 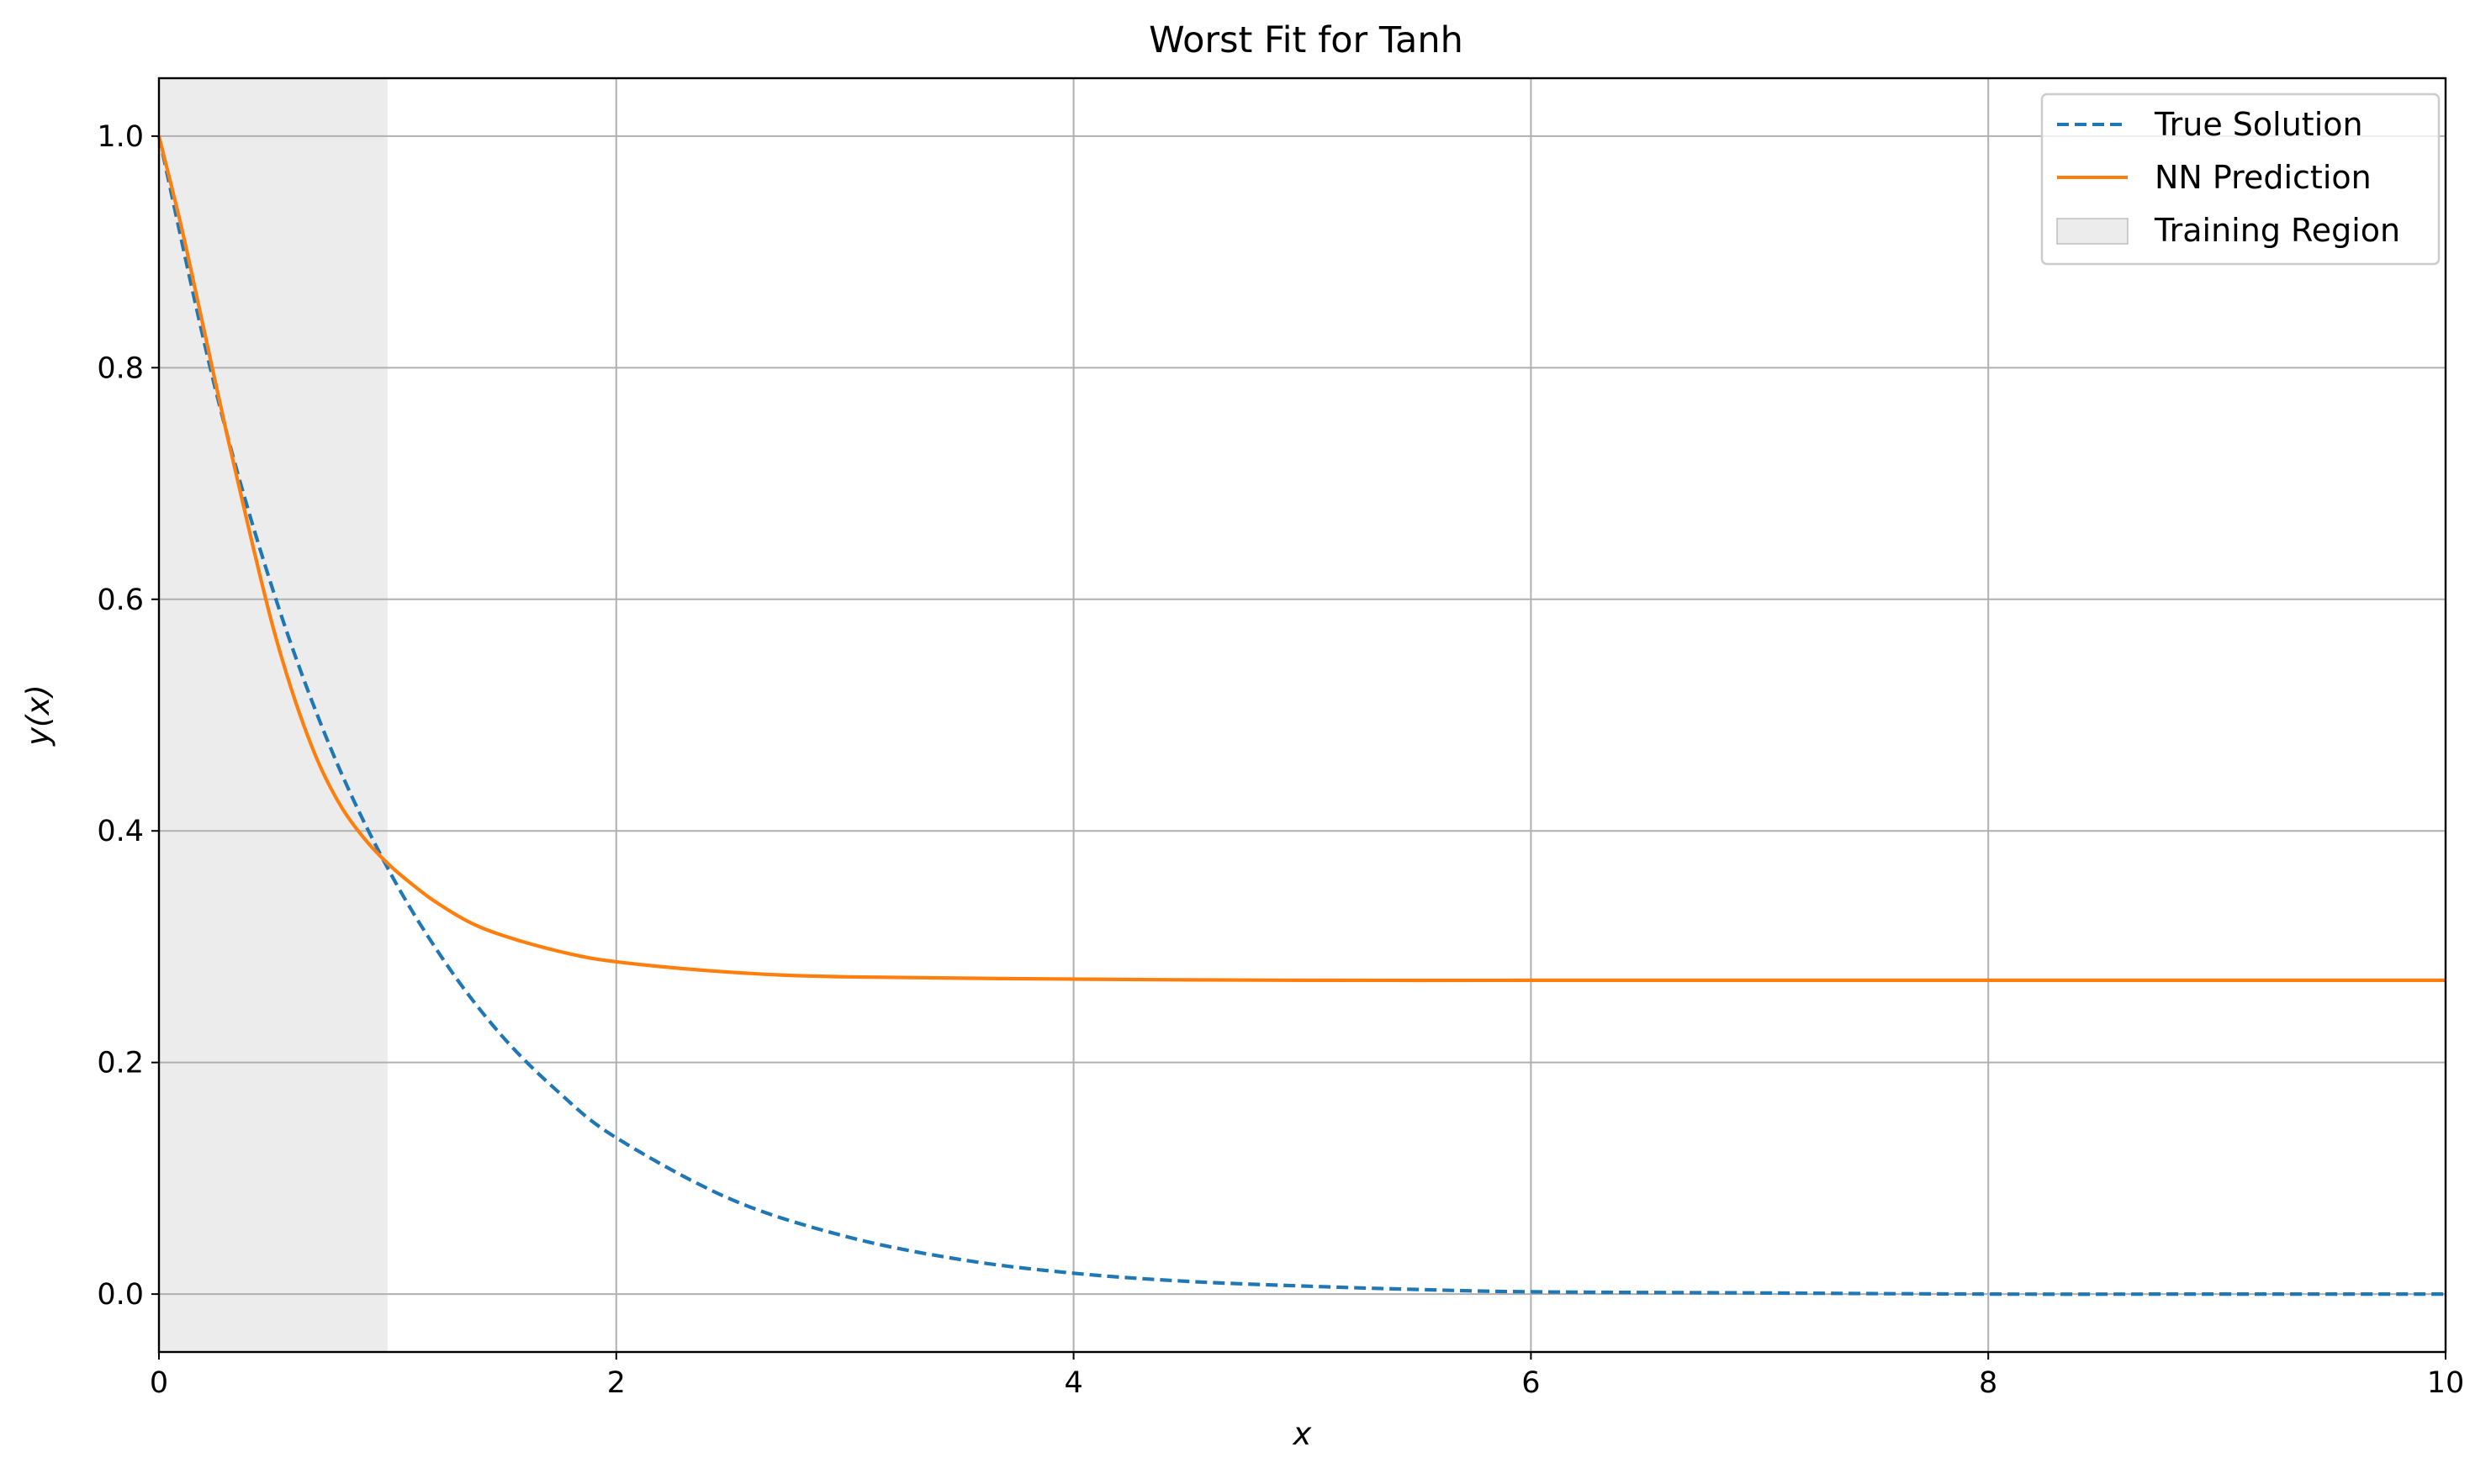 What do you see at coordinates (159, 1383) in the screenshot?
I see `x-tick-label-0: 0` at bounding box center [159, 1383].